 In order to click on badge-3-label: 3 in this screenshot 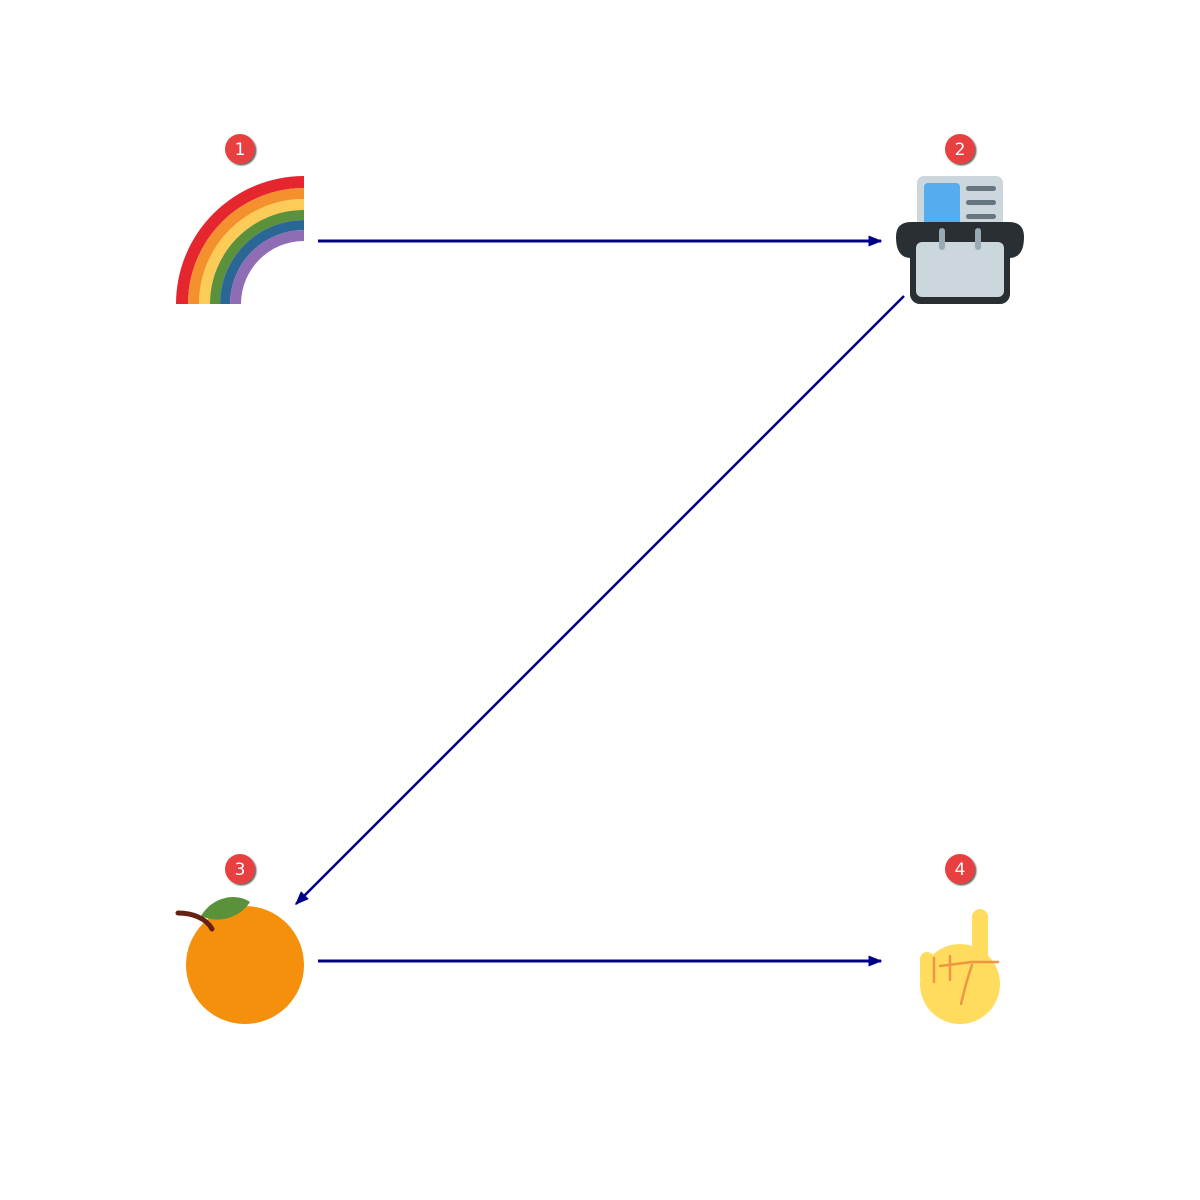, I will do `click(240, 870)`.